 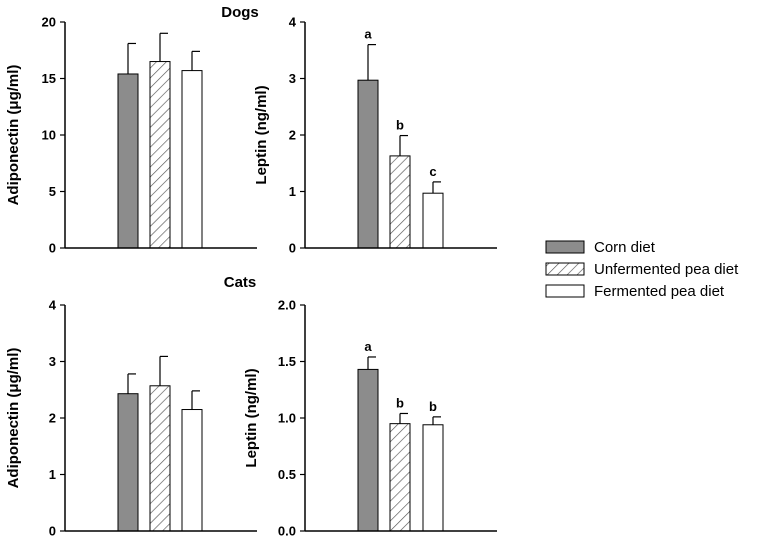 What do you see at coordinates (659, 291) in the screenshot?
I see `legend-label-fermented: Fermented pea diet` at bounding box center [659, 291].